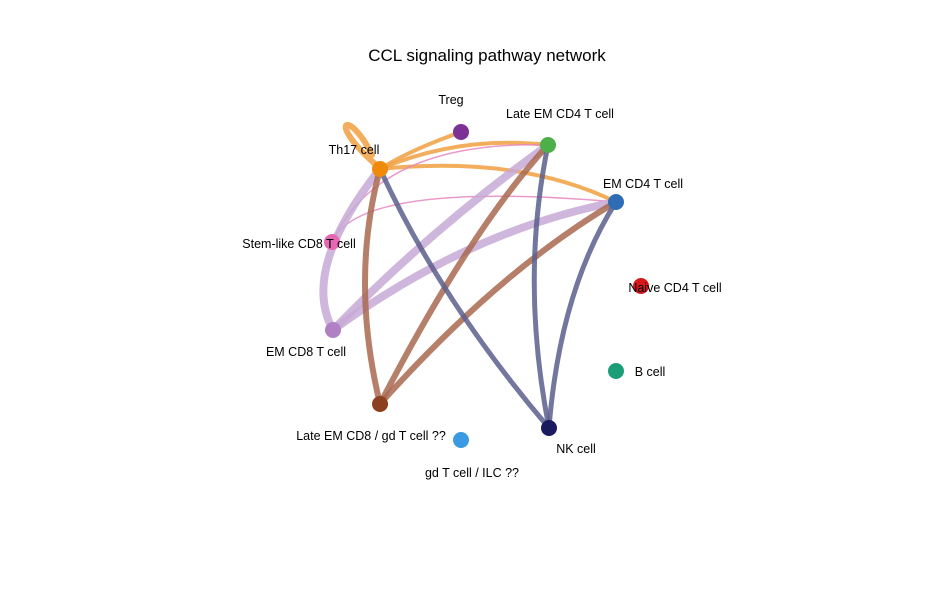  Describe the element at coordinates (450, 100) in the screenshot. I see `node-label-treg: Treg` at that location.